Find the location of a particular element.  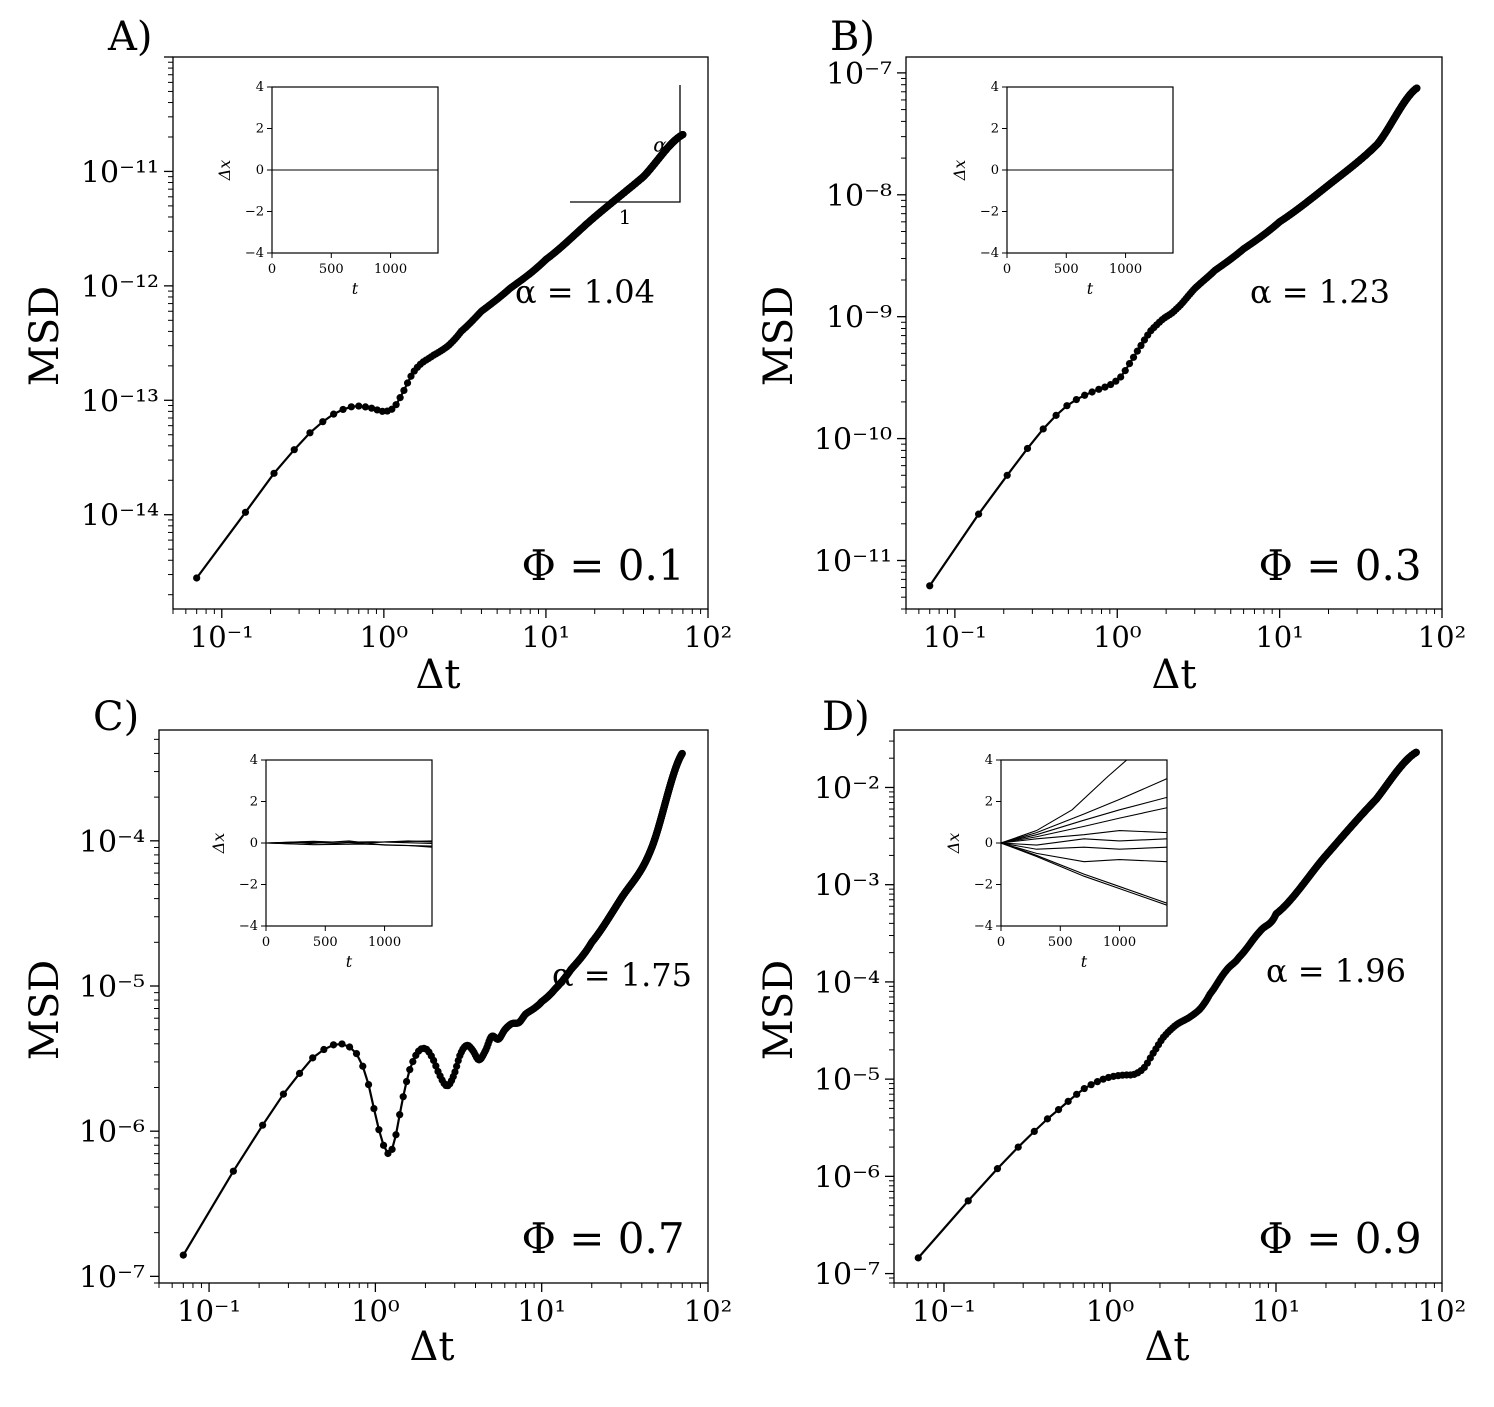

y-tick-label: 10⁻¹¹ is located at coordinates (120, 172).